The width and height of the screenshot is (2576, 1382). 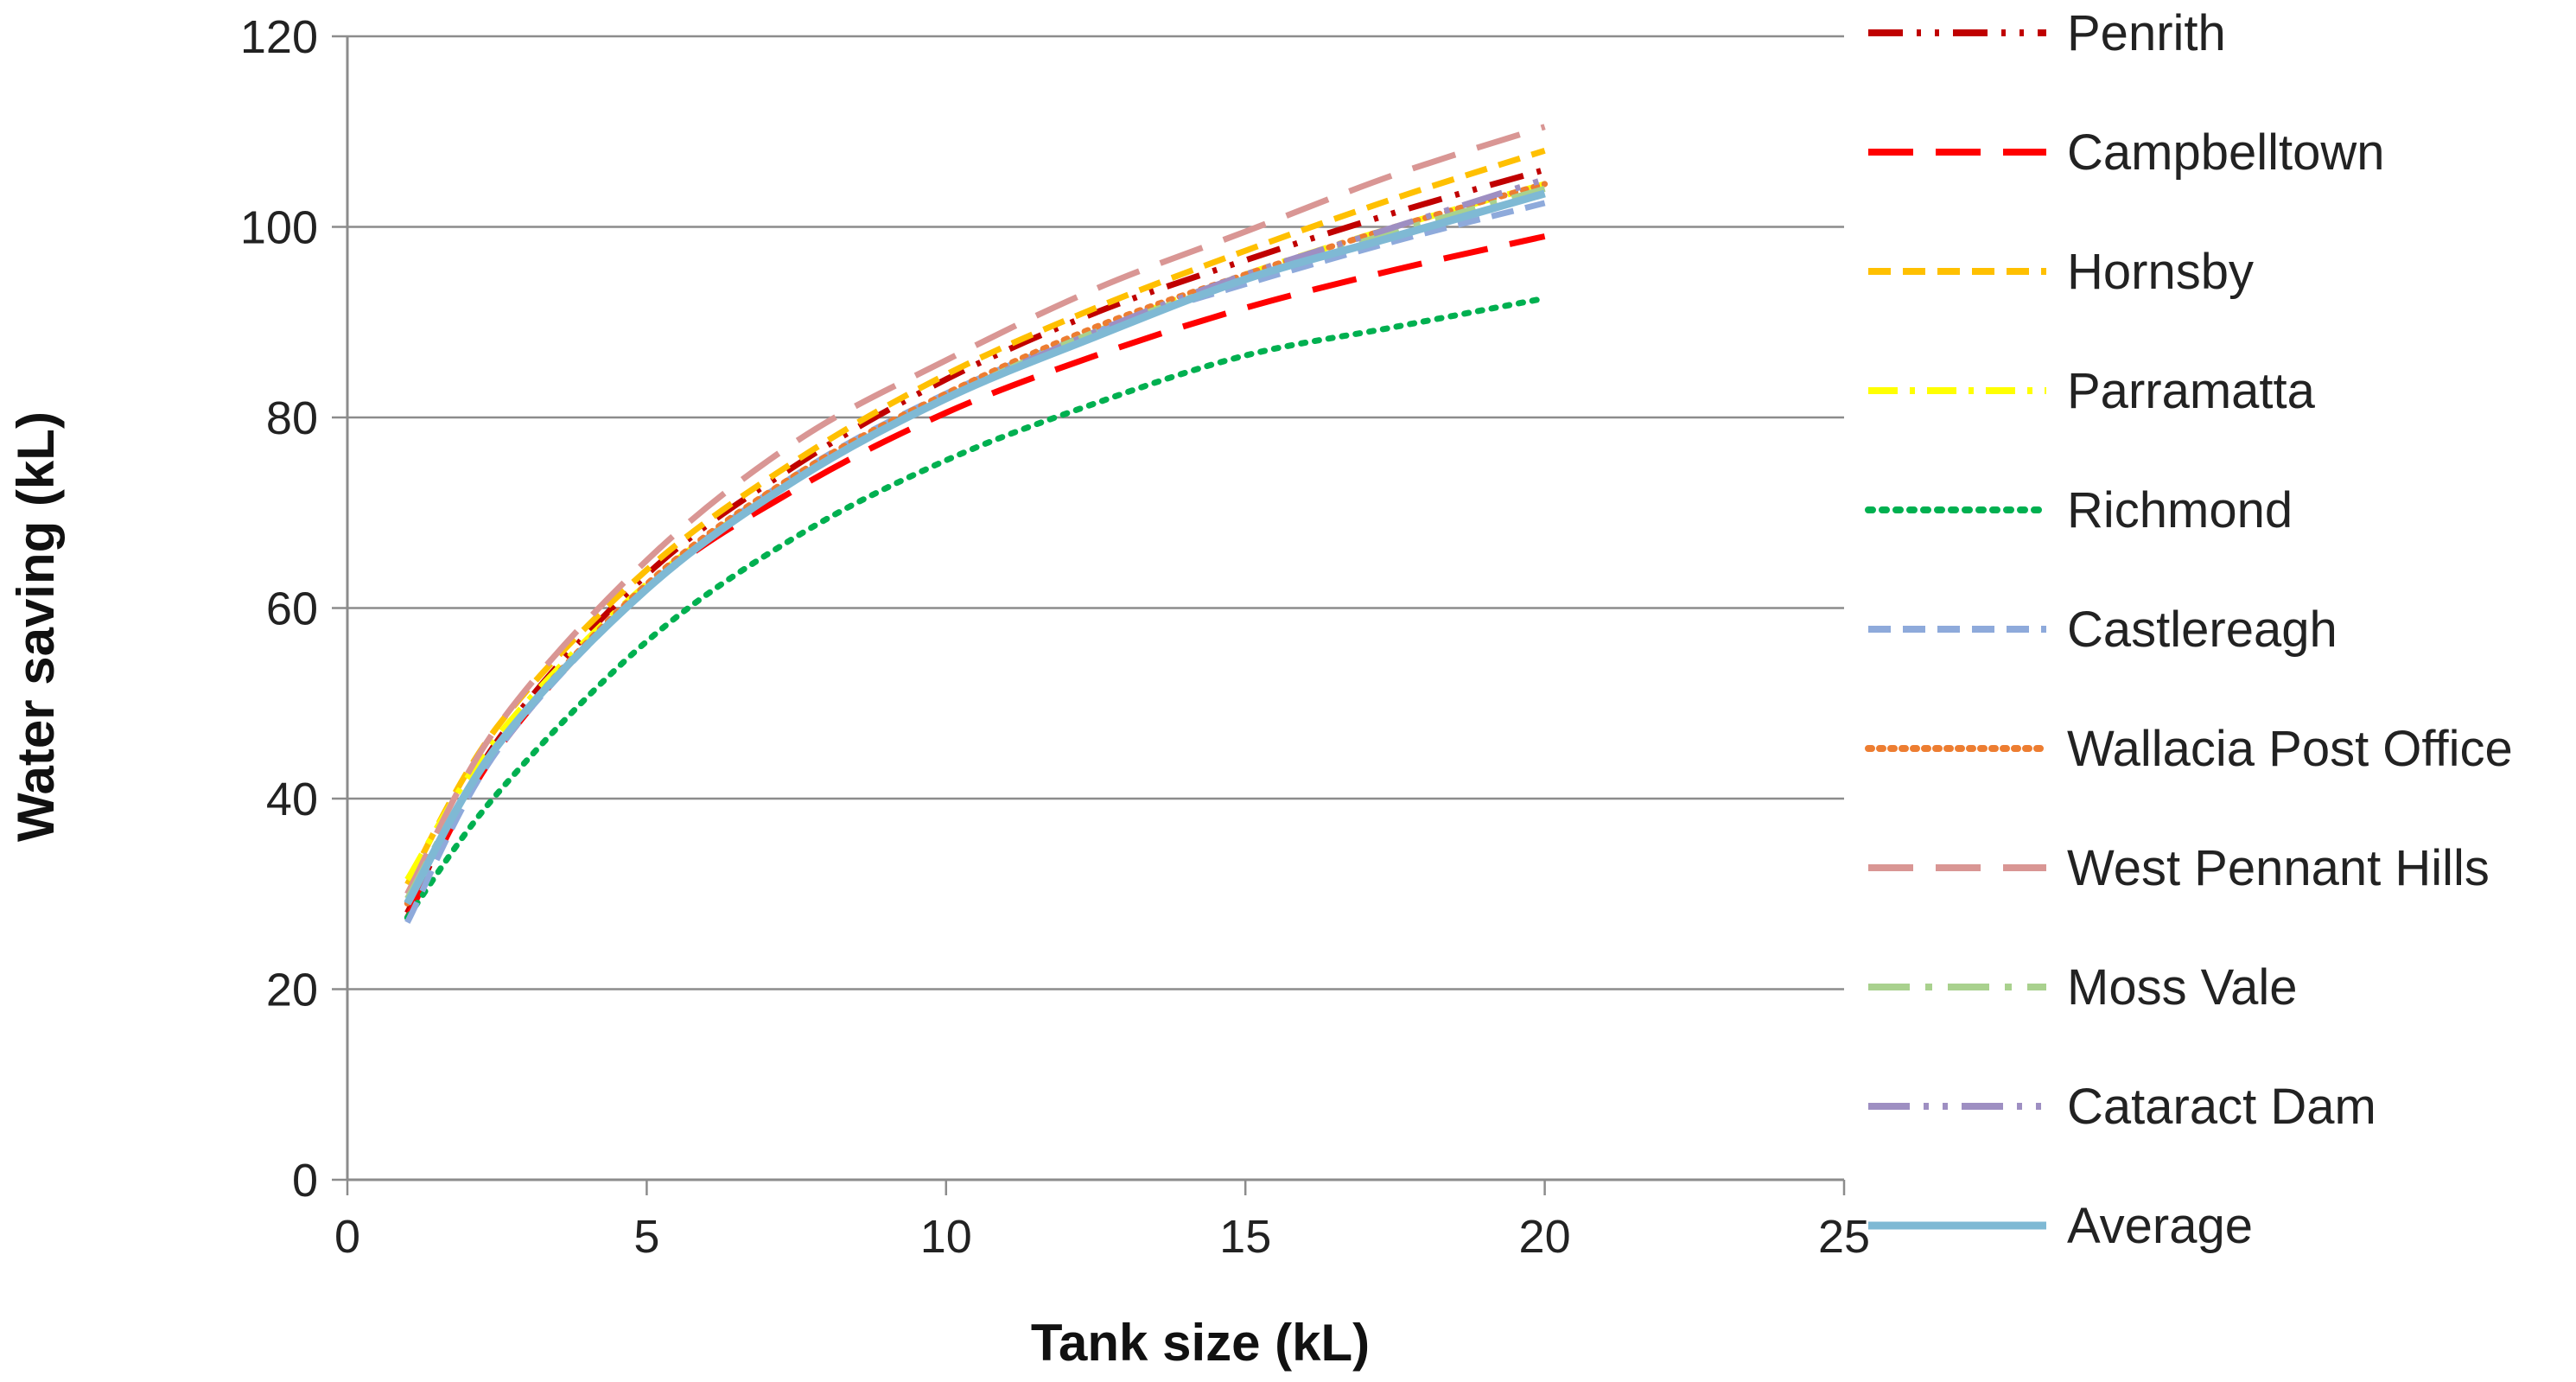 I want to click on y-tick-label: 20, so click(x=292, y=990).